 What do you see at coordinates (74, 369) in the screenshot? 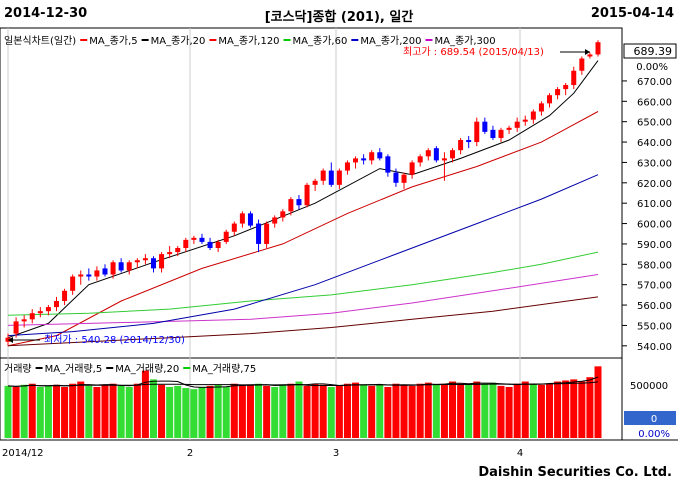
I see `legend-label: MA_거래량,5` at bounding box center [74, 369].